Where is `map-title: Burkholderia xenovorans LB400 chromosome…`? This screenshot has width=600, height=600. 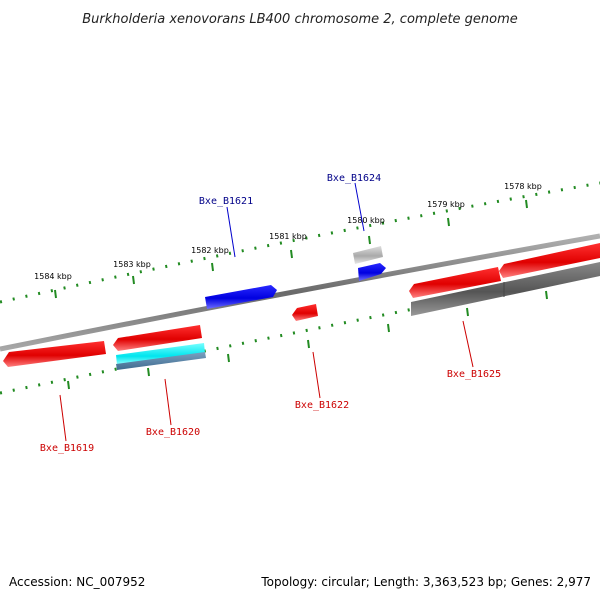
map-title: Burkholderia xenovorans LB400 chromosome… is located at coordinates (300, 19).